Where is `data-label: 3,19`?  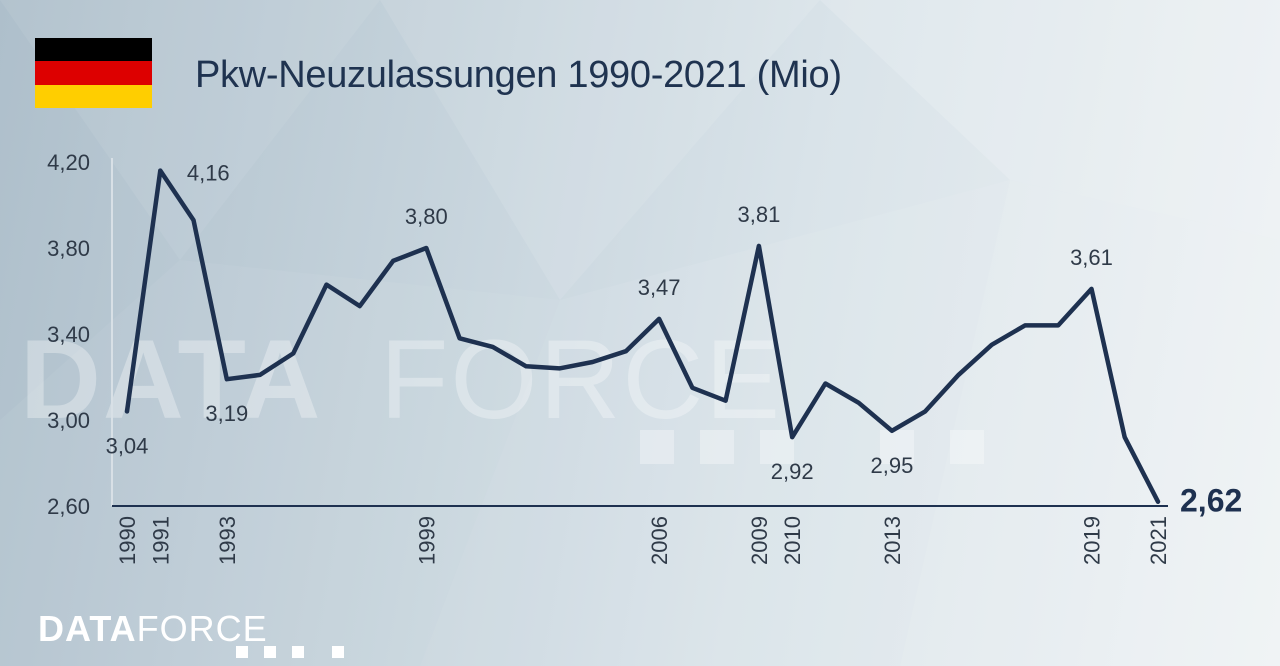
data-label: 3,19 is located at coordinates (226, 413).